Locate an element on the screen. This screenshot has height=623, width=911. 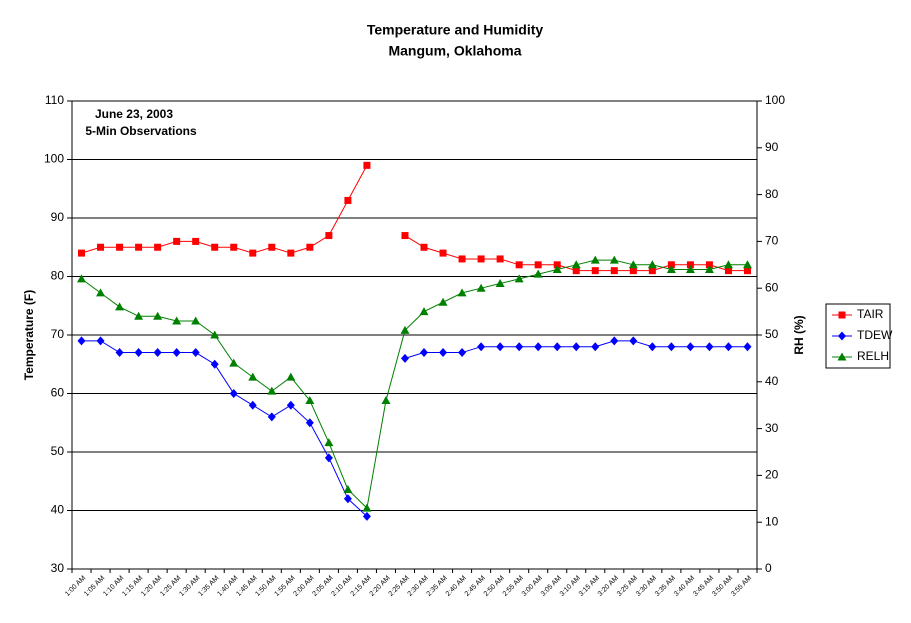
y-tick-label: 40 is located at coordinates (58, 510).